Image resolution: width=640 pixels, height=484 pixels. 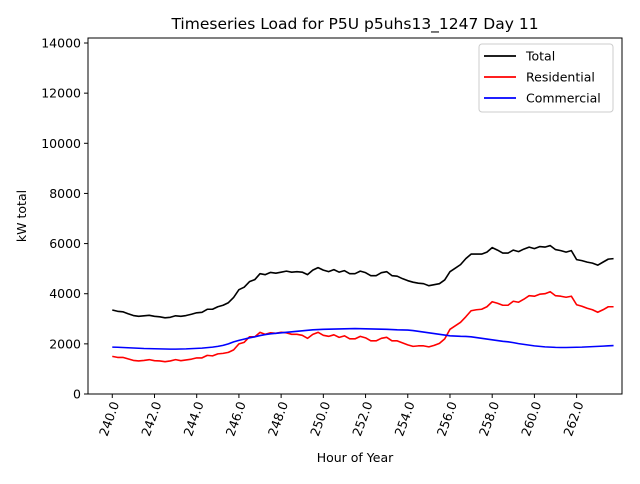 I want to click on y-axis: 0 2000 4000 6000 8000 10000 12000 14000, so click(x=64, y=219).